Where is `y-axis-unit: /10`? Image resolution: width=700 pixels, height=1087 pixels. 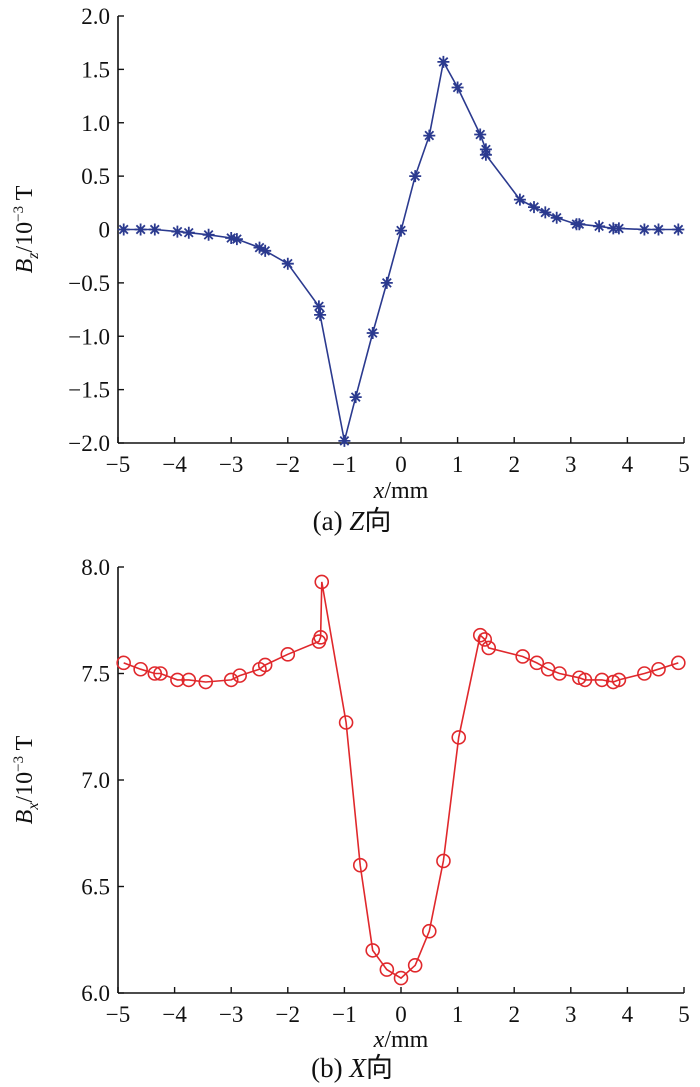 y-axis-unit: /10 is located at coordinates (25, 237).